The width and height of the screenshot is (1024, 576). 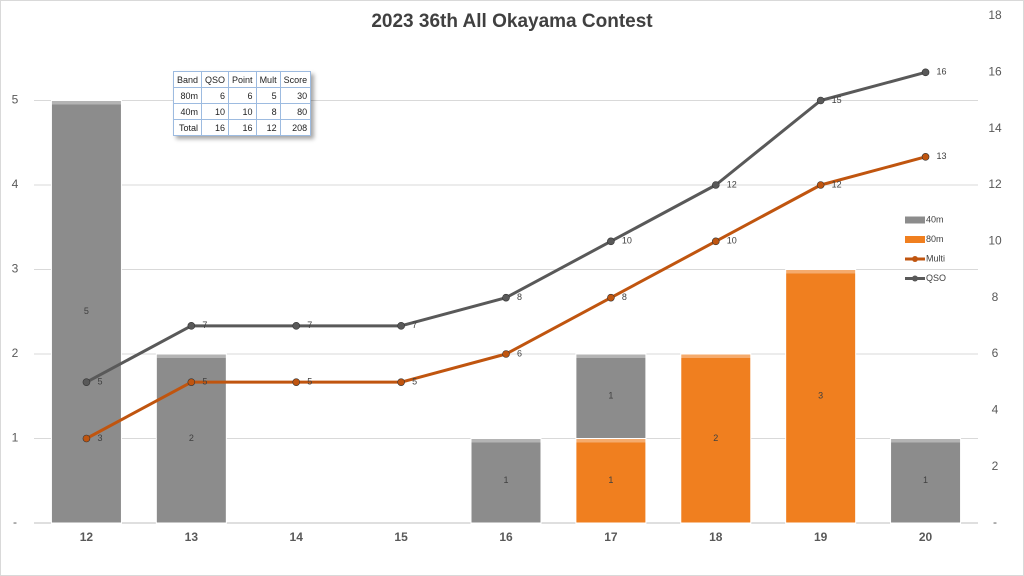 What do you see at coordinates (187, 95) in the screenshot?
I see `table-cell: 80m` at bounding box center [187, 95].